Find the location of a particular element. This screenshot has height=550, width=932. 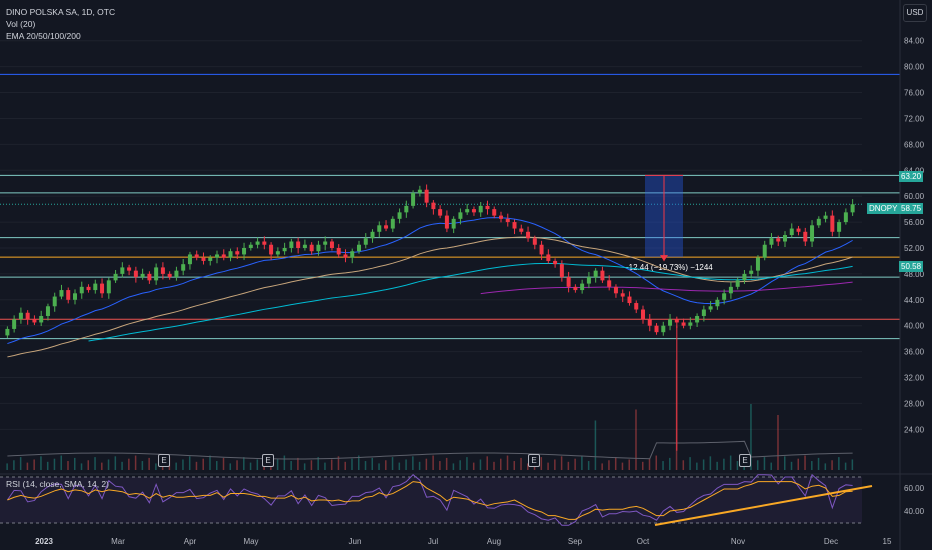

time-tick-label: Dec is located at coordinates (831, 541).